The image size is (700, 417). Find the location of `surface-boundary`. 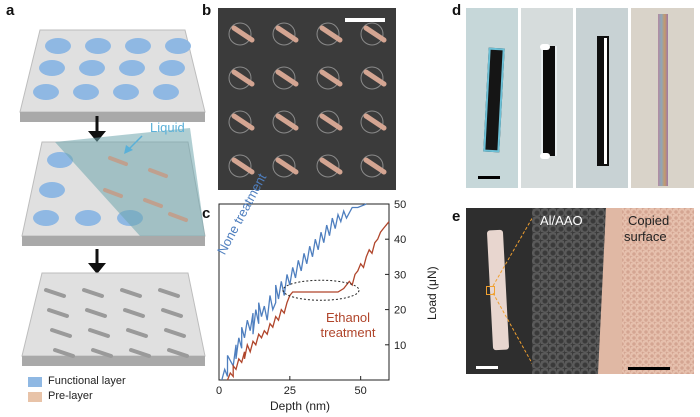

surface-boundary is located at coordinates (610, 291).